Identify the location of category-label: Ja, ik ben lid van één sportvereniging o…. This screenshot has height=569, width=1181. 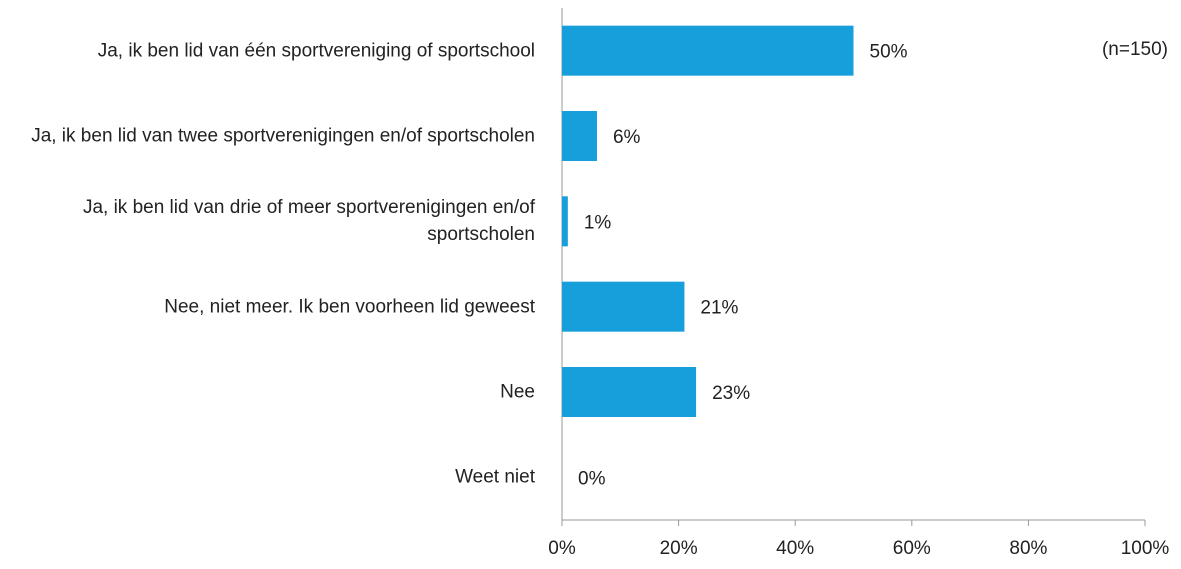
(316, 51).